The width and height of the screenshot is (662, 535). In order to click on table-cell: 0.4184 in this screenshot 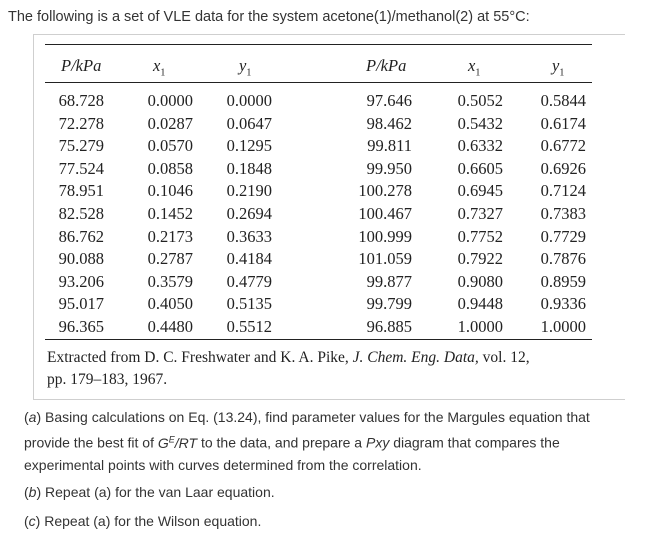, I will do `click(249, 259)`.